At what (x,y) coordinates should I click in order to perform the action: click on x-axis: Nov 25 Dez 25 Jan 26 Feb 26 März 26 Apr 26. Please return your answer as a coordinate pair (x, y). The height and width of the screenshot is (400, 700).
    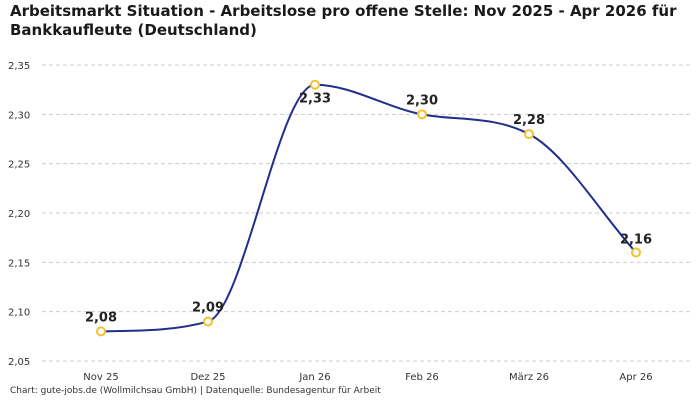
    Looking at the image, I should click on (367, 377).